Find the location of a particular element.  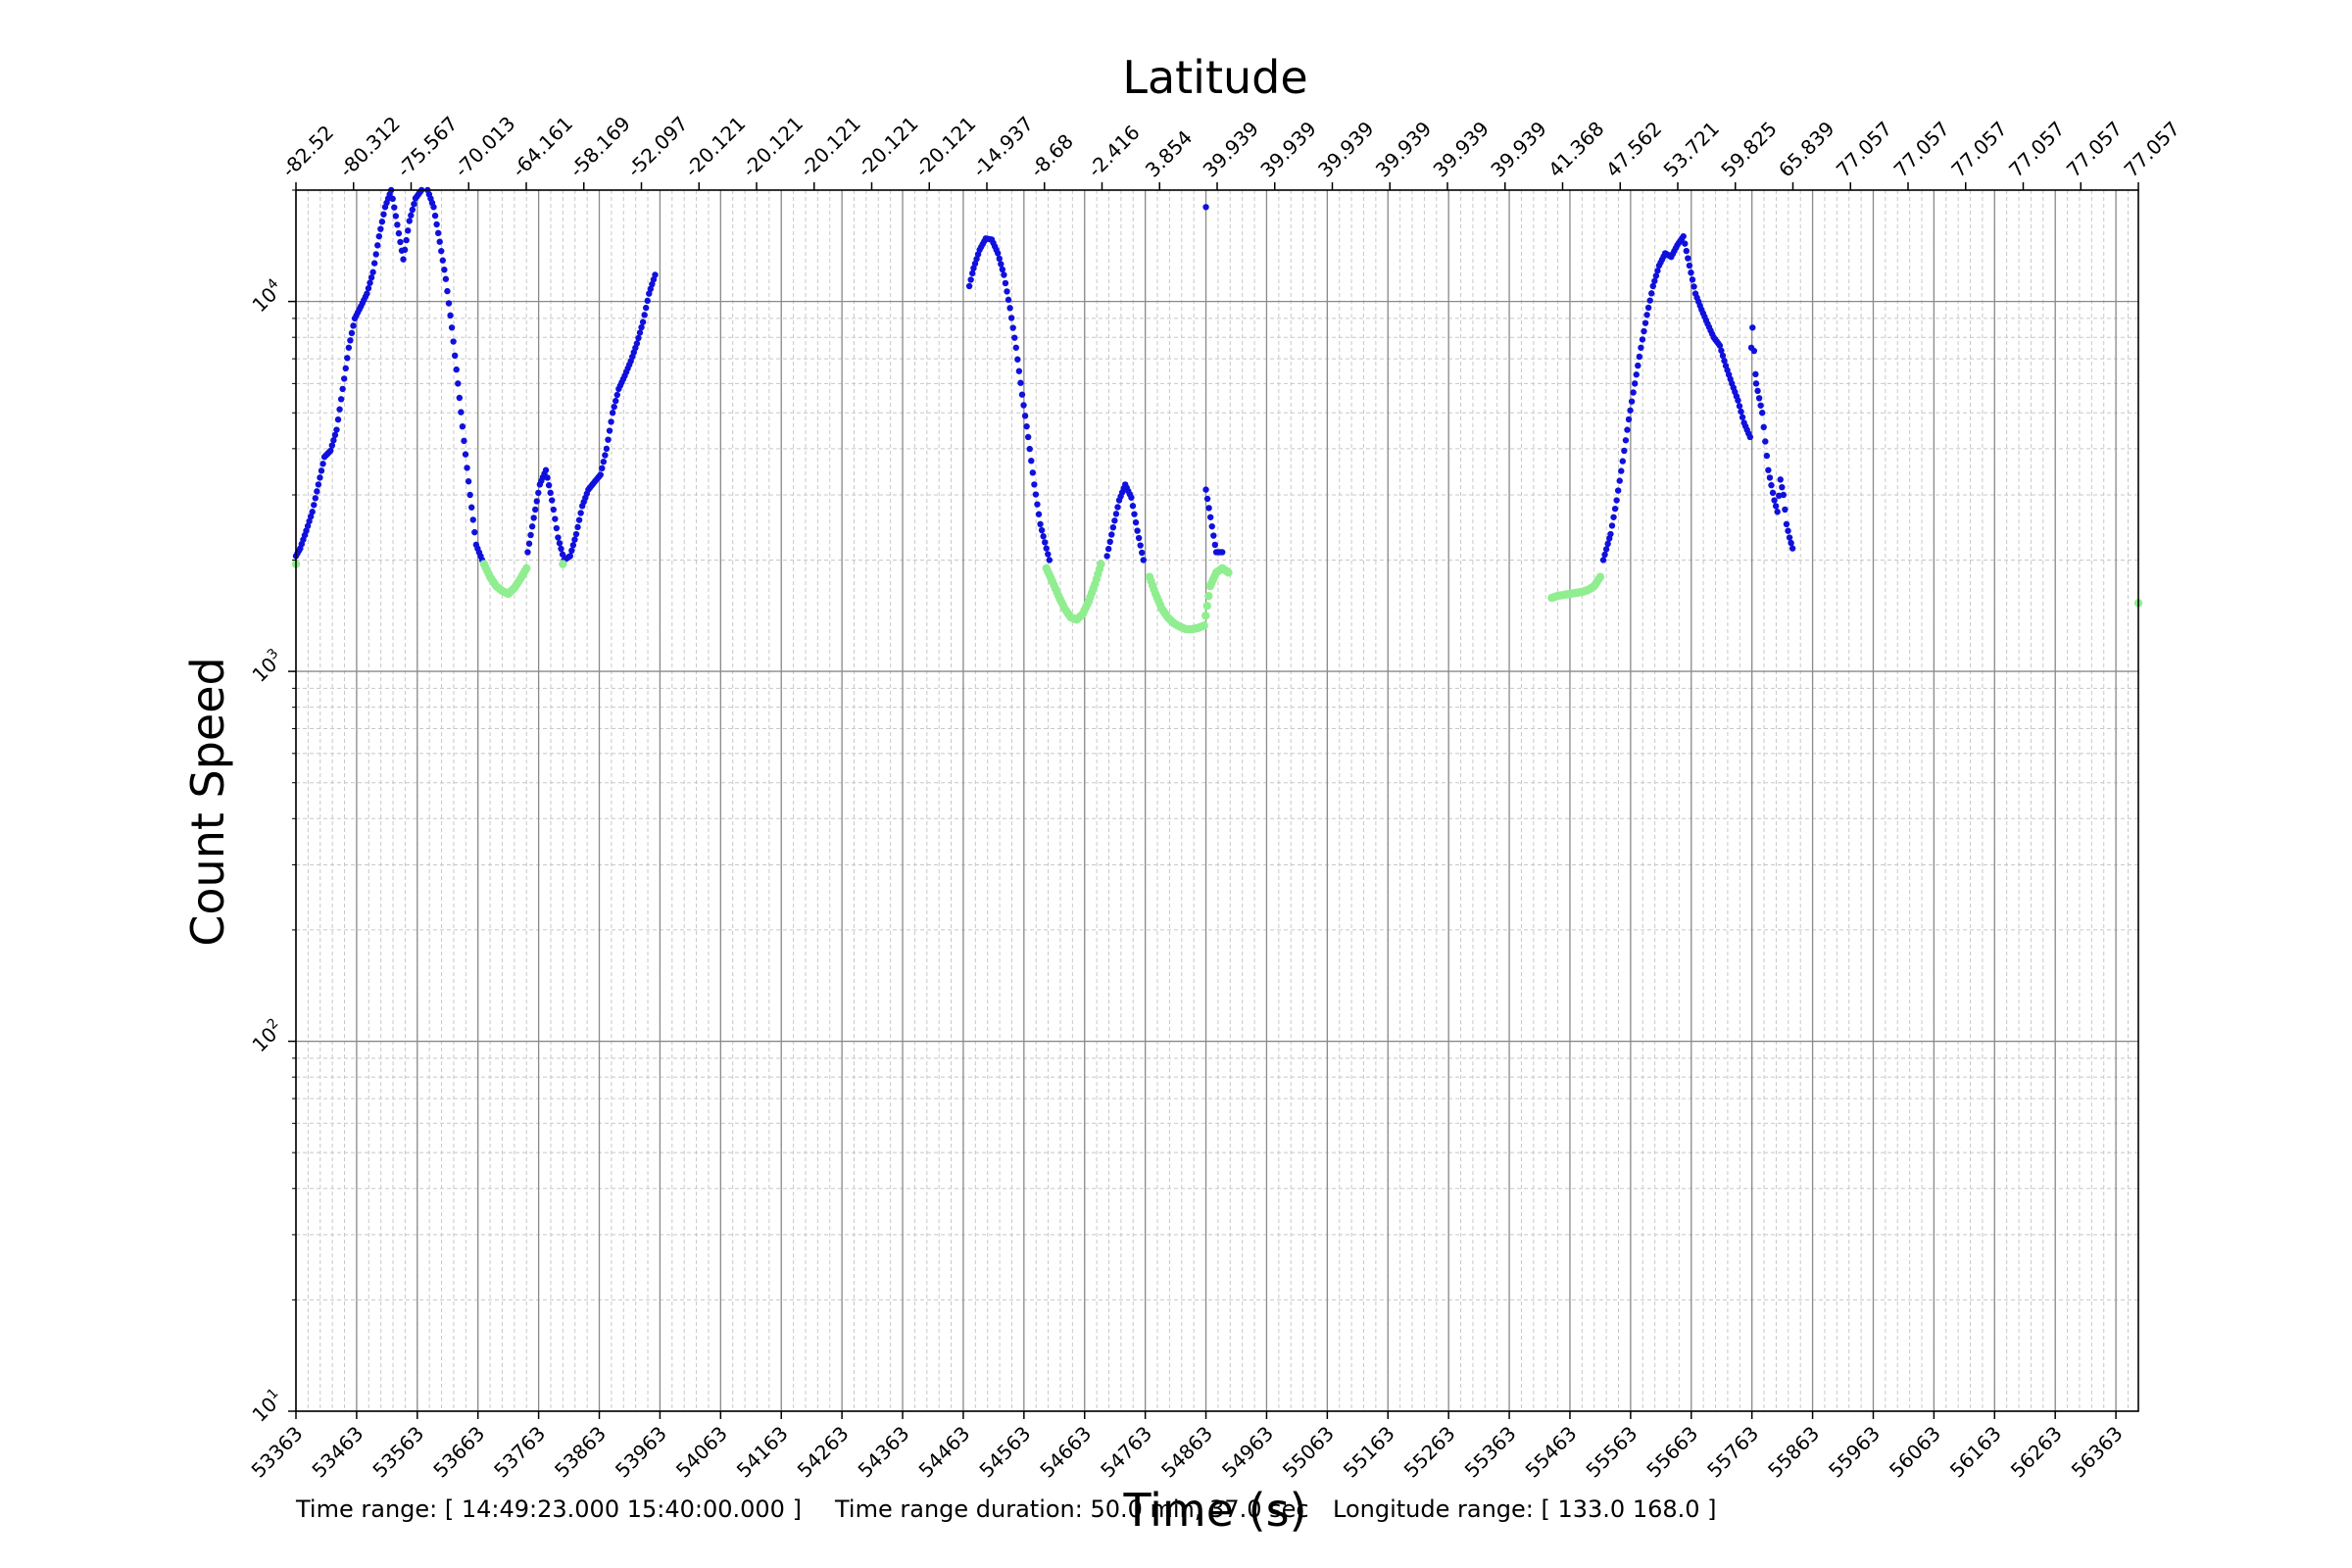

time-duration-text: Time range duration: 50.0 min, 37.0 sec is located at coordinates (1071, 1509).